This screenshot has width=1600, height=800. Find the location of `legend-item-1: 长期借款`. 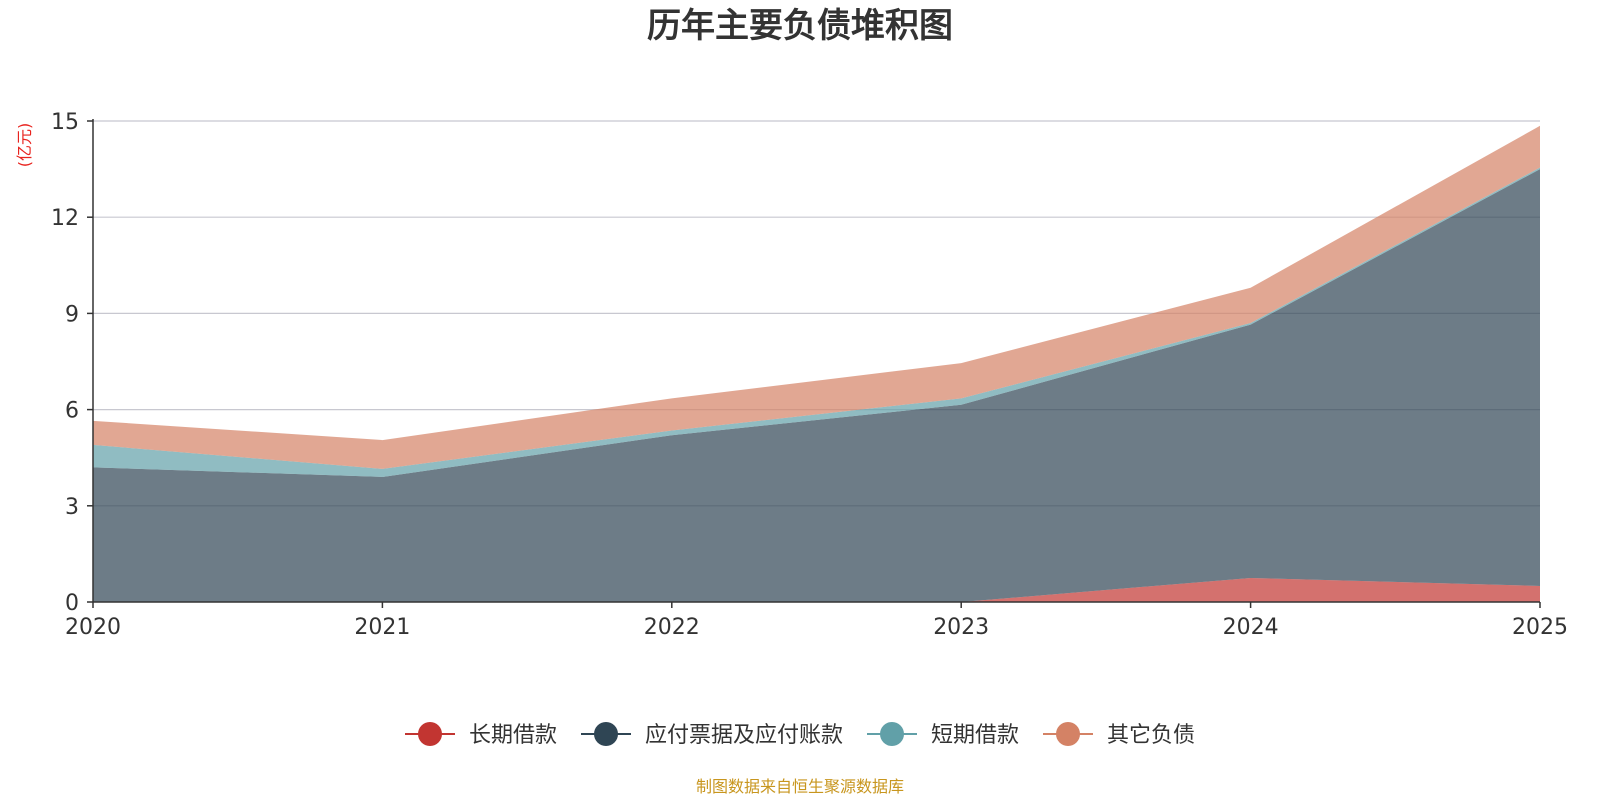

legend-item-1: 长期借款 is located at coordinates (481, 735).